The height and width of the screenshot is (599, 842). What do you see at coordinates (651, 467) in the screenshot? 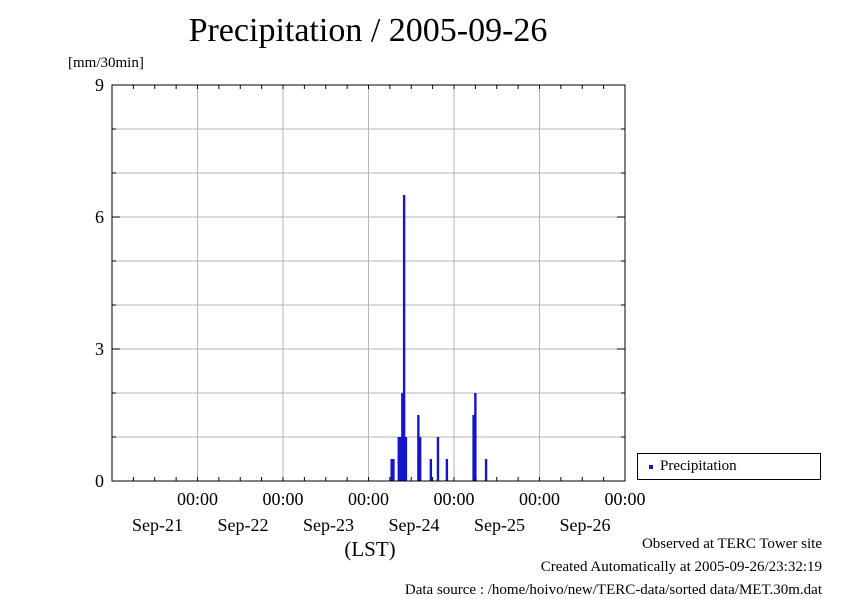
I see `legend-swatch-precipitation` at bounding box center [651, 467].